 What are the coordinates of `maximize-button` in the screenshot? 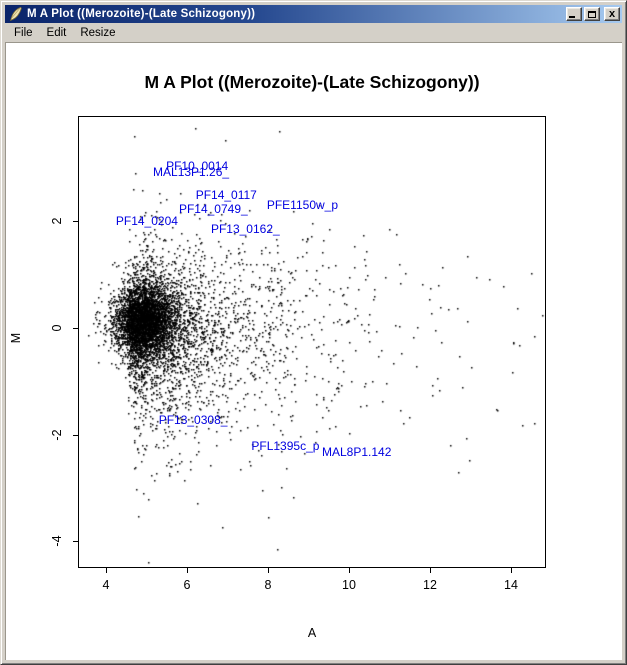 It's located at (592, 14).